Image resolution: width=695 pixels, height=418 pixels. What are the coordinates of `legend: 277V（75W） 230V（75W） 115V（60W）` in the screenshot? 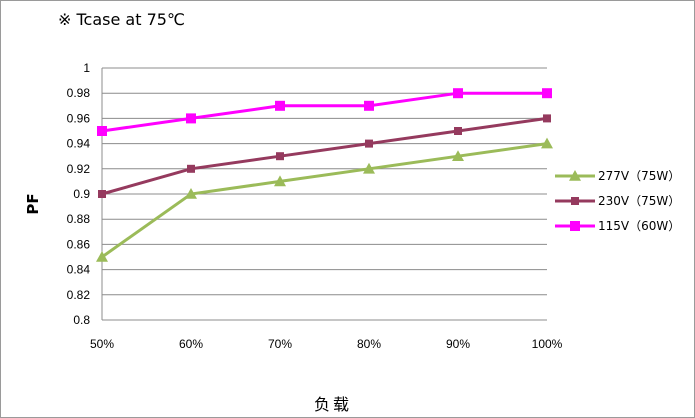 It's located at (617, 201).